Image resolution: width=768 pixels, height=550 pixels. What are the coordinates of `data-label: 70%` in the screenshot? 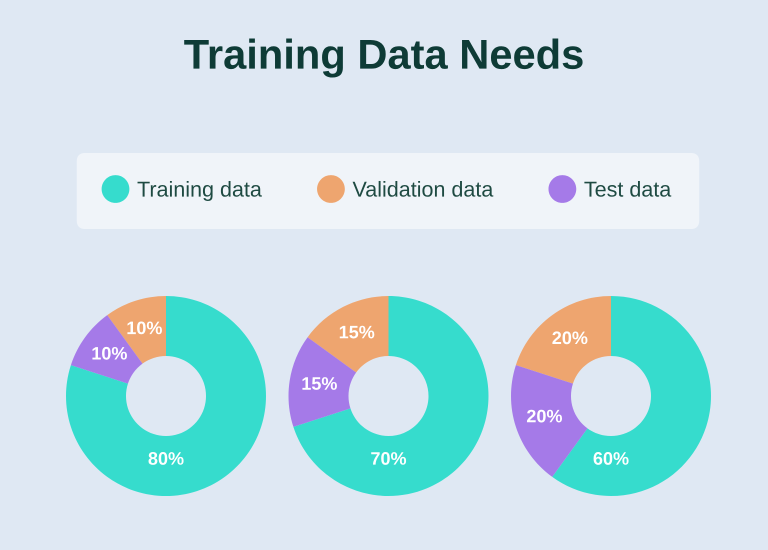 It's located at (388, 458).